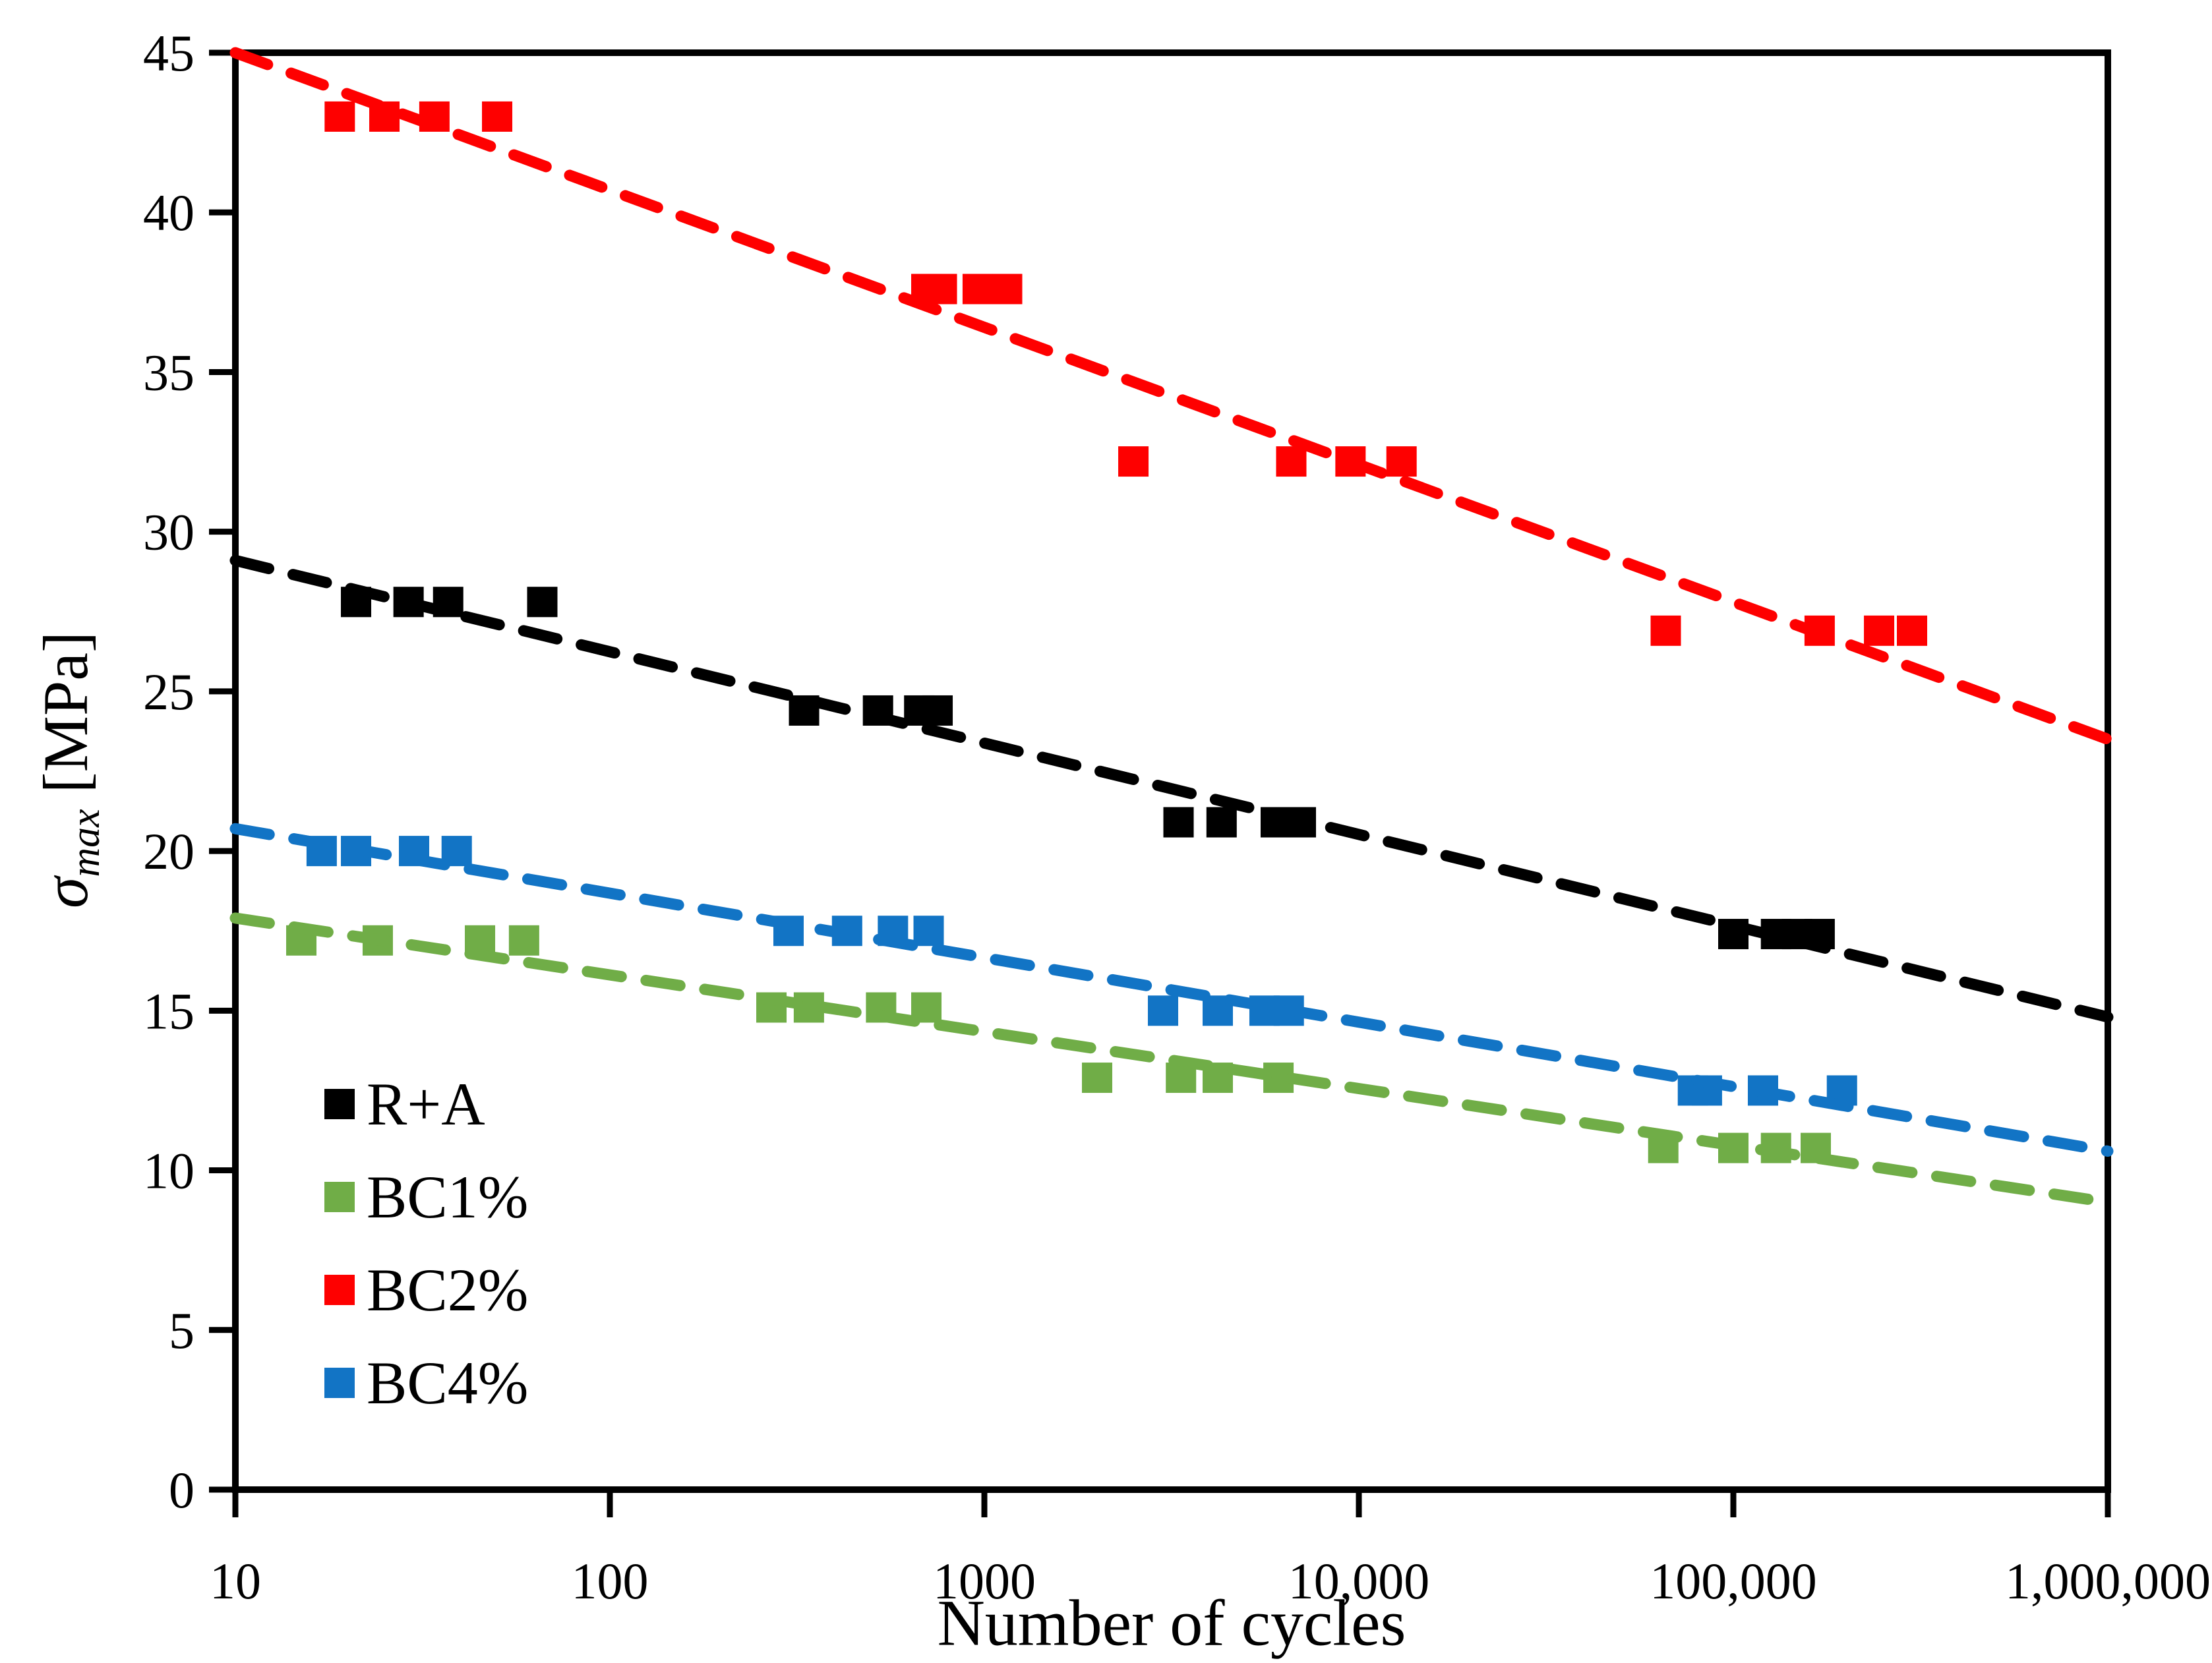 The image size is (2212, 1663). What do you see at coordinates (168, 212) in the screenshot?
I see `y-tick-label: 40` at bounding box center [168, 212].